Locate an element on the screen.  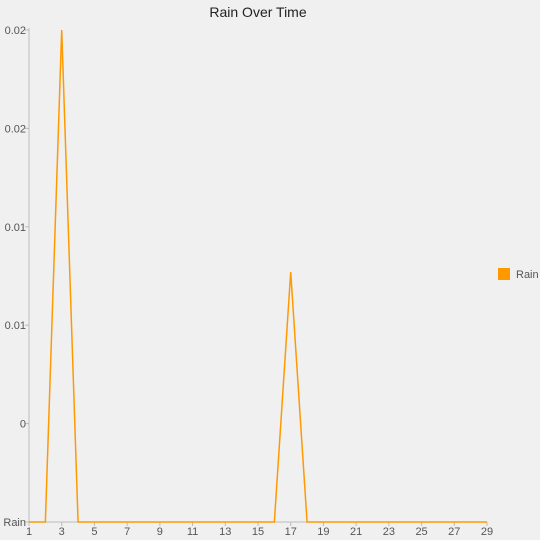
x-tick-label: 17 is located at coordinates (291, 532).